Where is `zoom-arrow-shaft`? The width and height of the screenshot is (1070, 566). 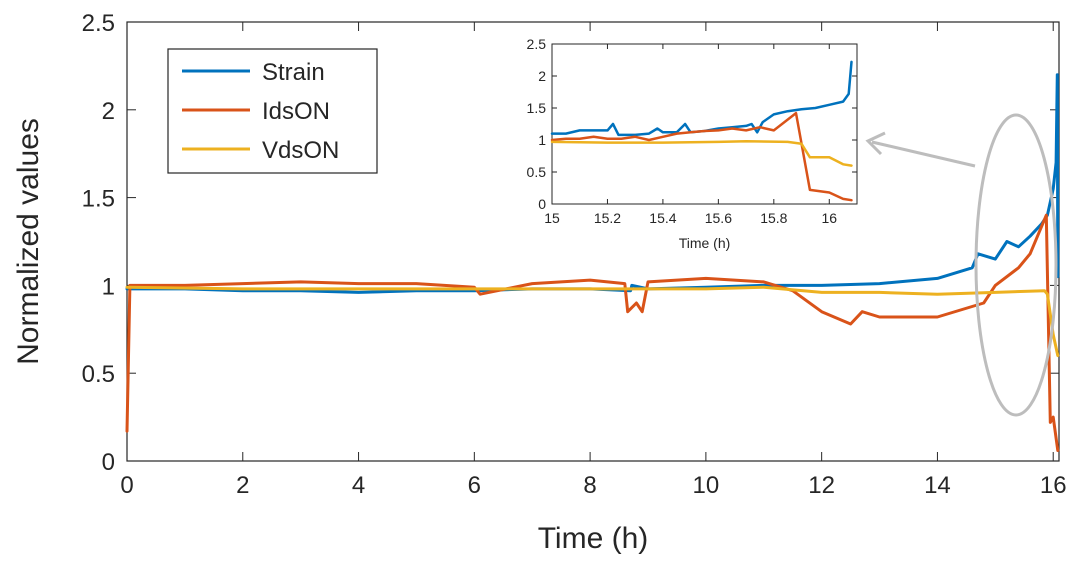 zoom-arrow-shaft is located at coordinates (923, 154).